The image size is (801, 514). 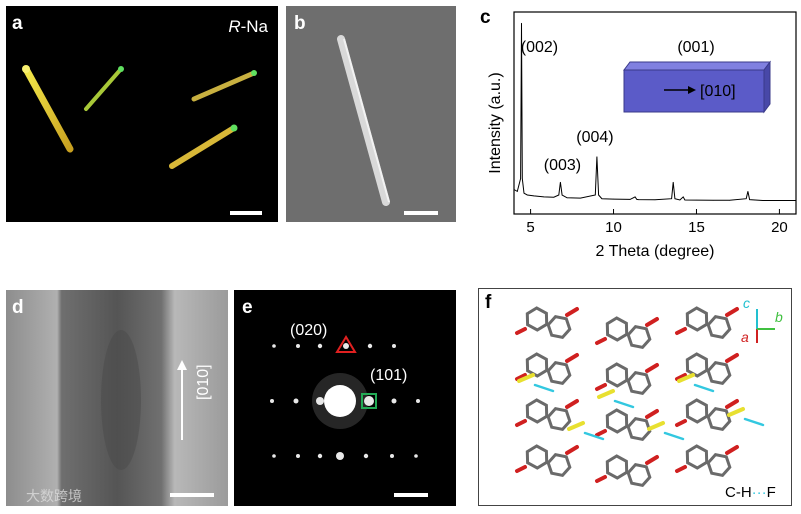 What do you see at coordinates (530, 227) in the screenshot?
I see `x-tick-label: 5` at bounding box center [530, 227].